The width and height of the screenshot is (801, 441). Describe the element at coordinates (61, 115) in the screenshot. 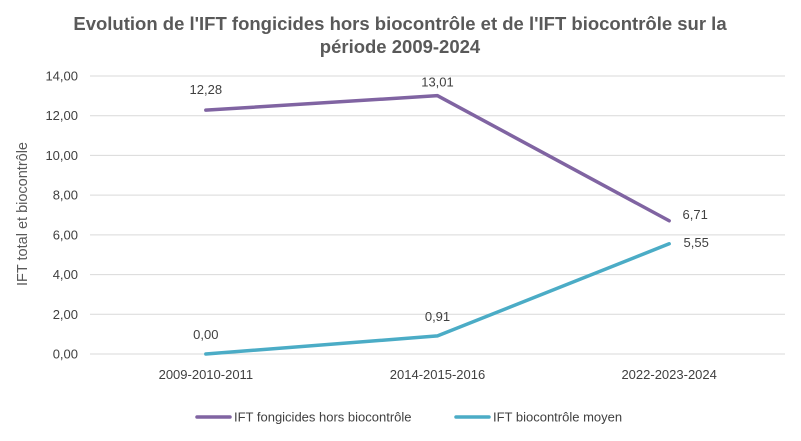

I see `y-tick-label: 12,00` at that location.